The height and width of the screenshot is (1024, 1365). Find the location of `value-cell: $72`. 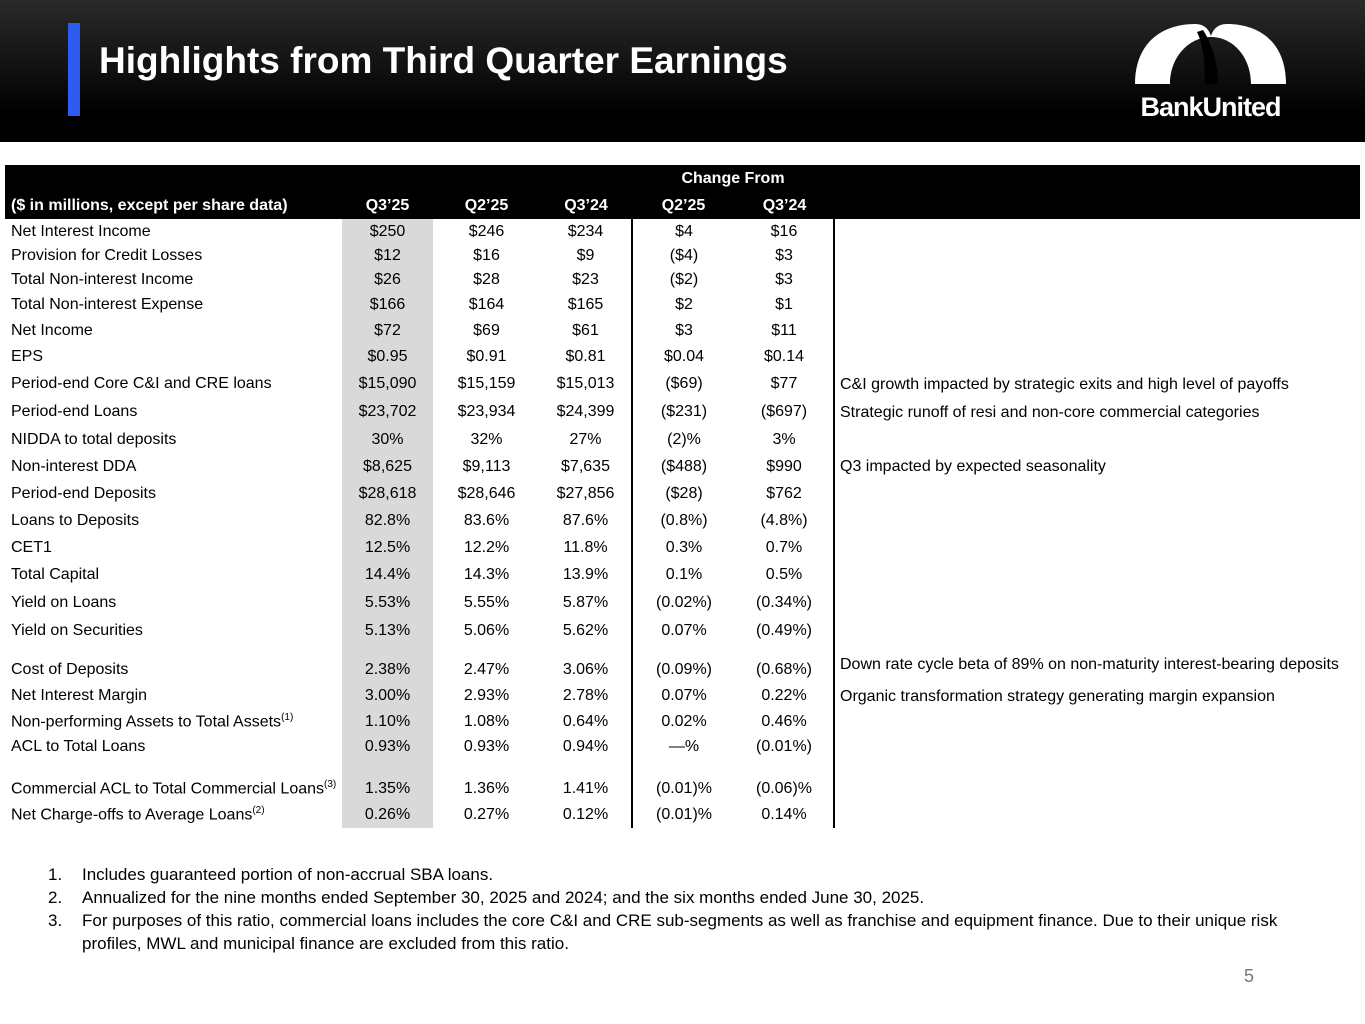

value-cell: $72 is located at coordinates (387, 330).